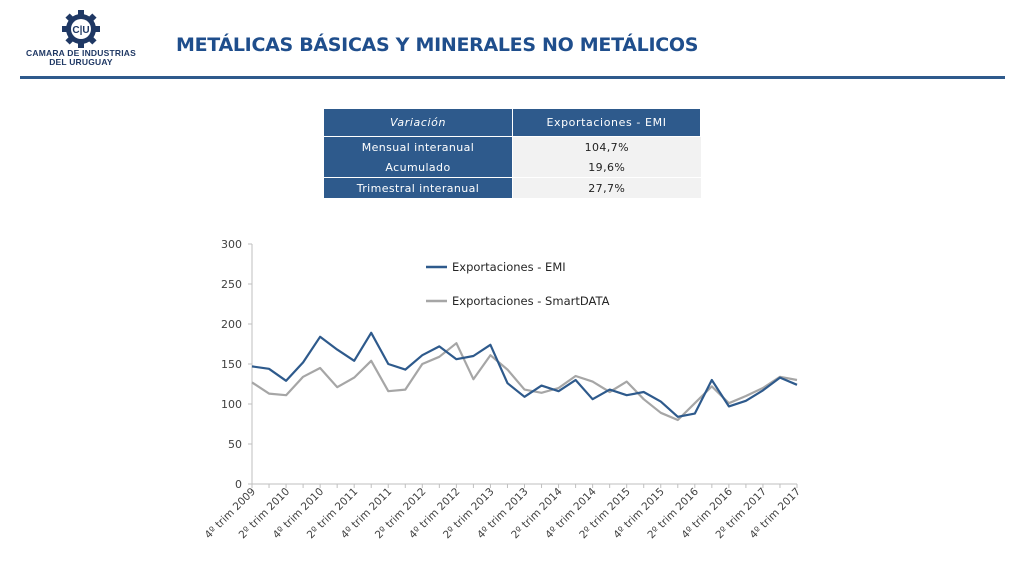  I want to click on table-header-row: Variación Exportaciones - EMI, so click(512, 122).